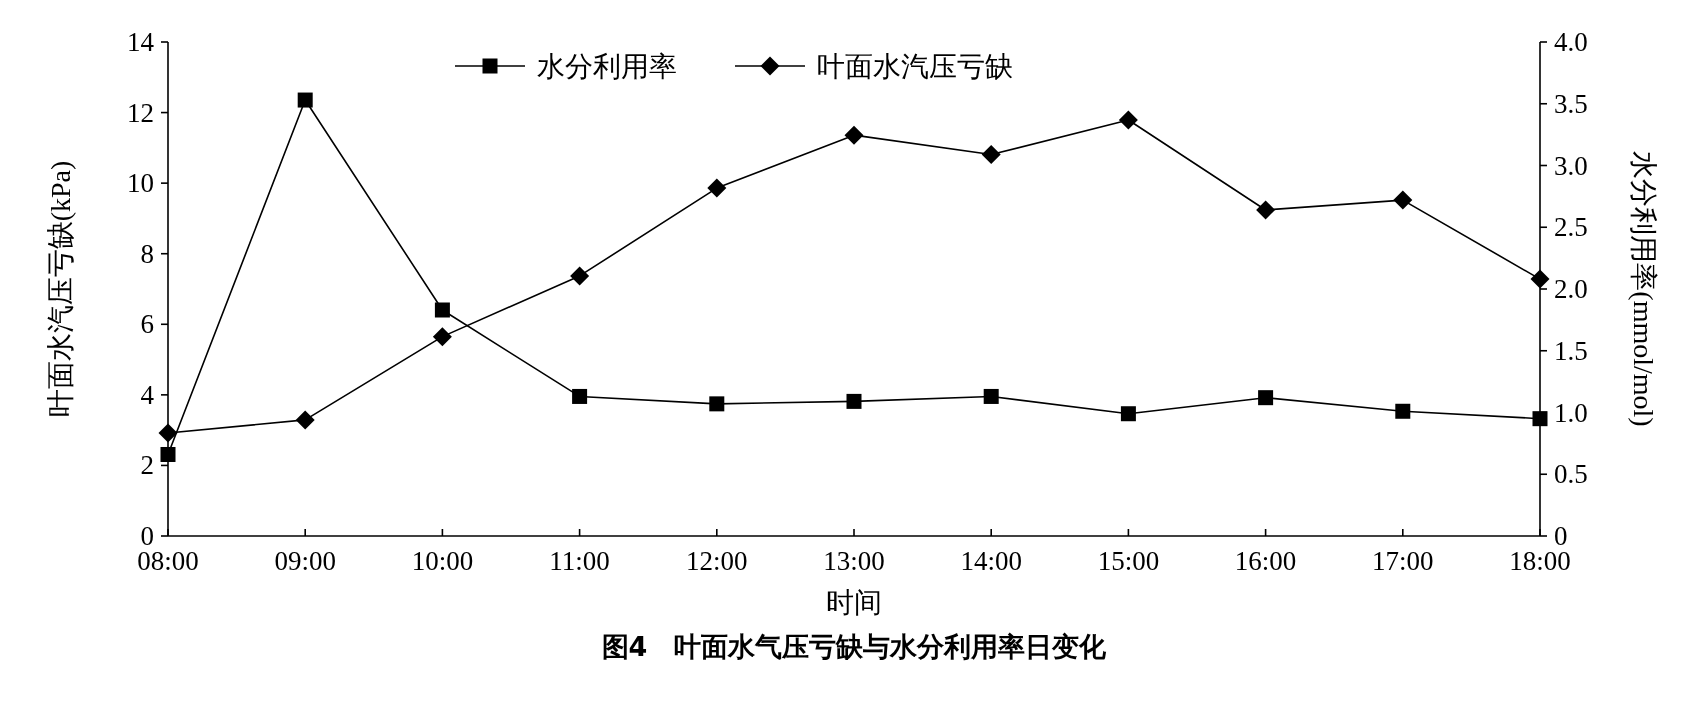 The image size is (1698, 703). I want to click on x-tick-label: 11:00, so click(579, 561).